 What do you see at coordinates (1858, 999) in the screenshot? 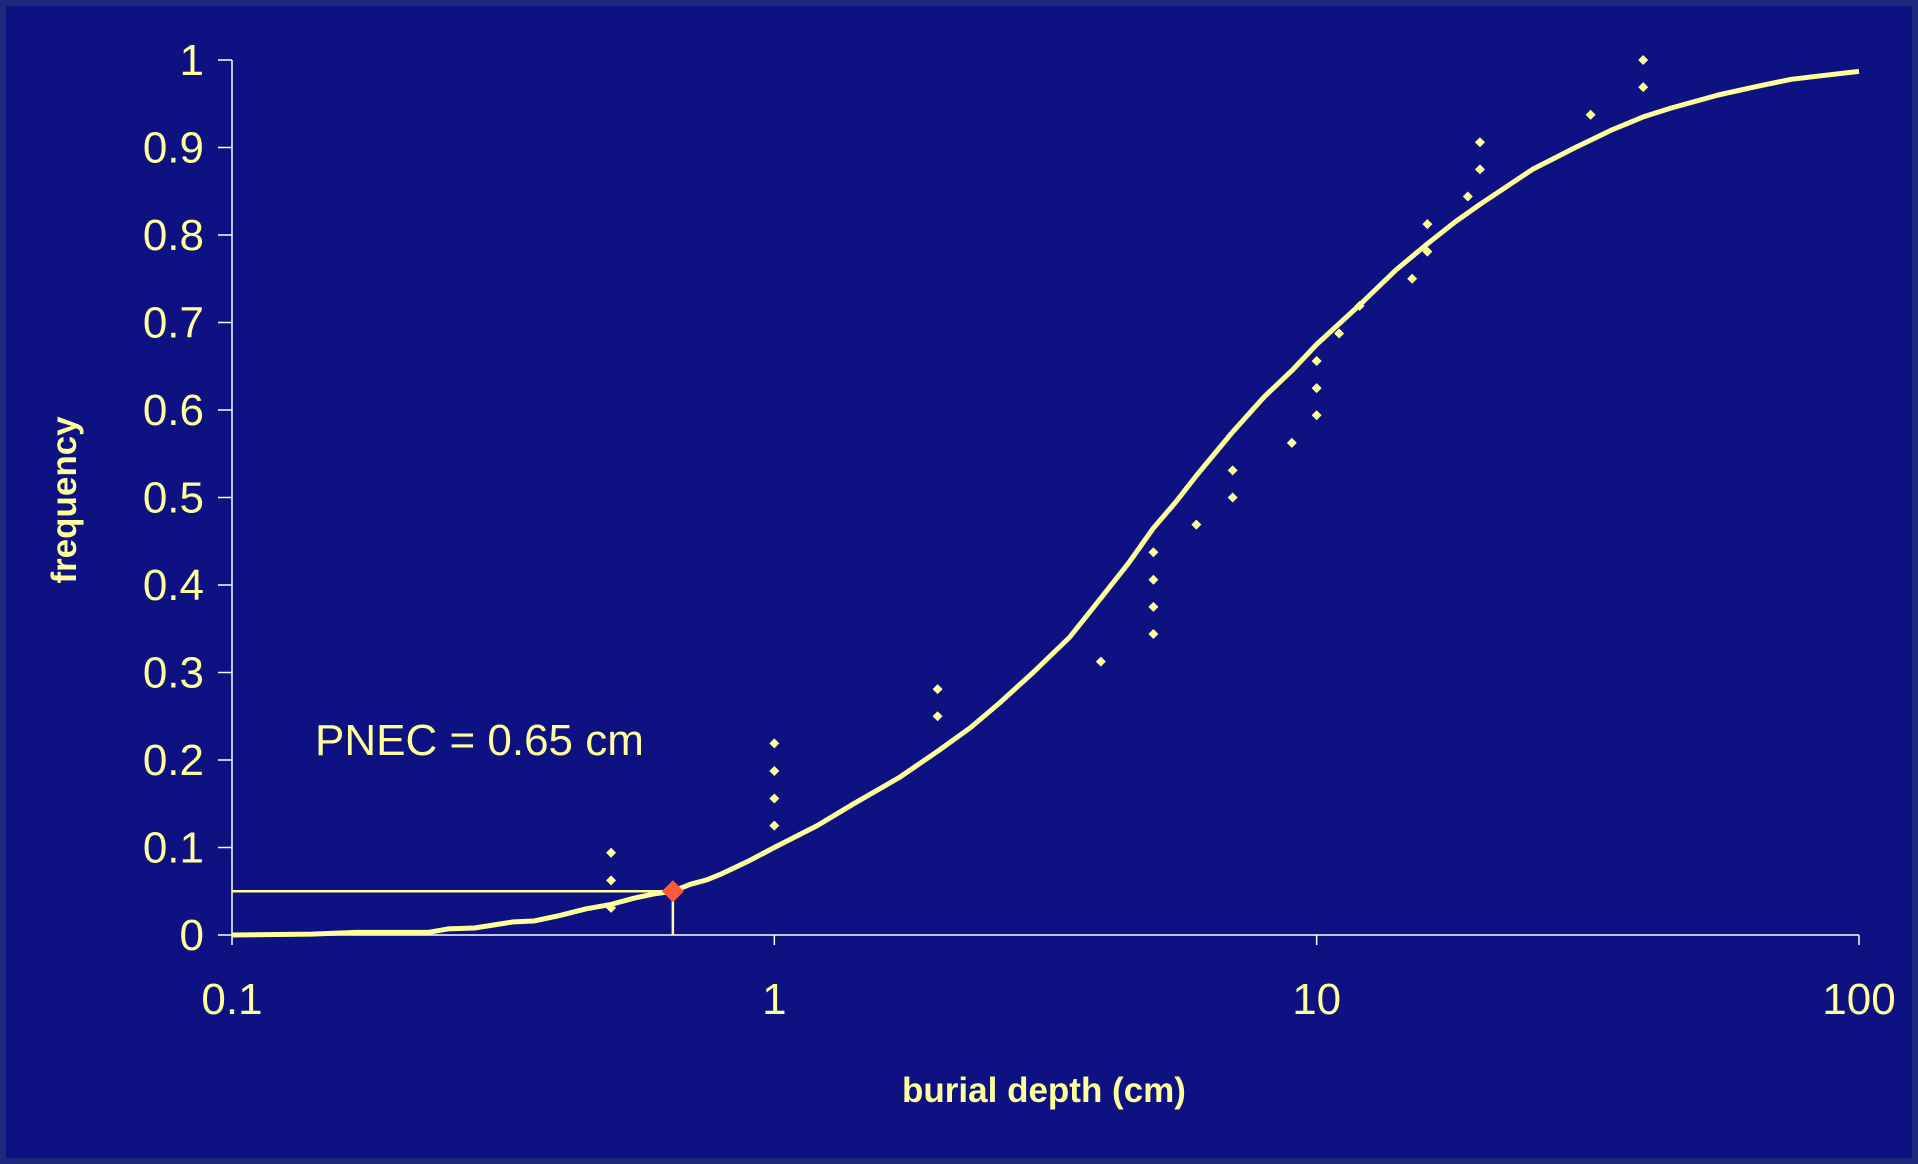
I see `x-tick-label: 100` at bounding box center [1858, 999].